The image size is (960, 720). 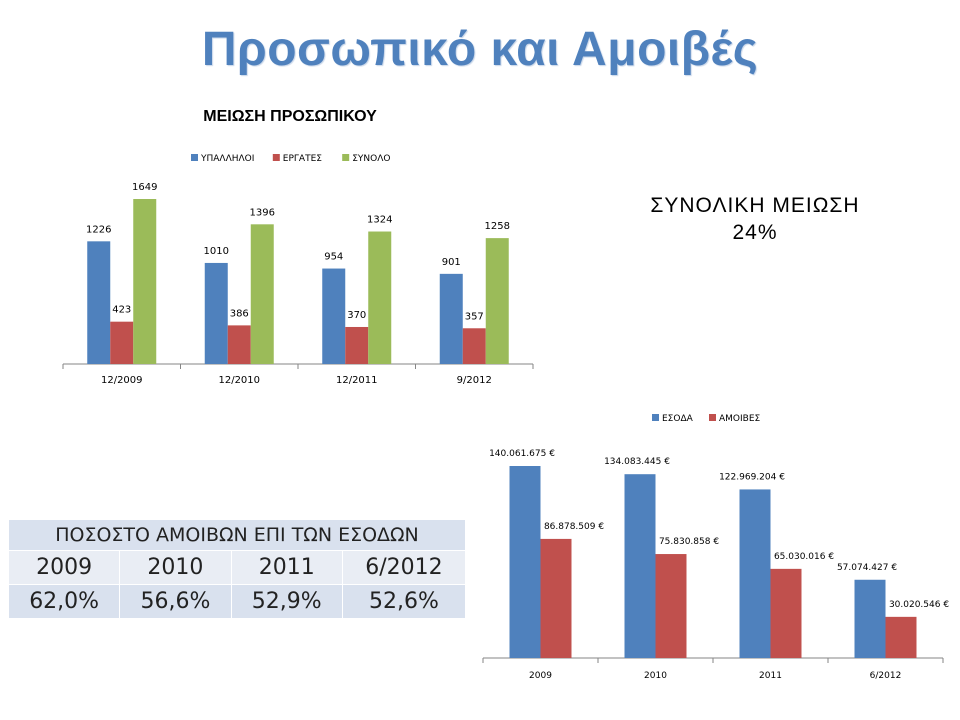 I want to click on x-tick-label: 12/2011, so click(x=357, y=380).